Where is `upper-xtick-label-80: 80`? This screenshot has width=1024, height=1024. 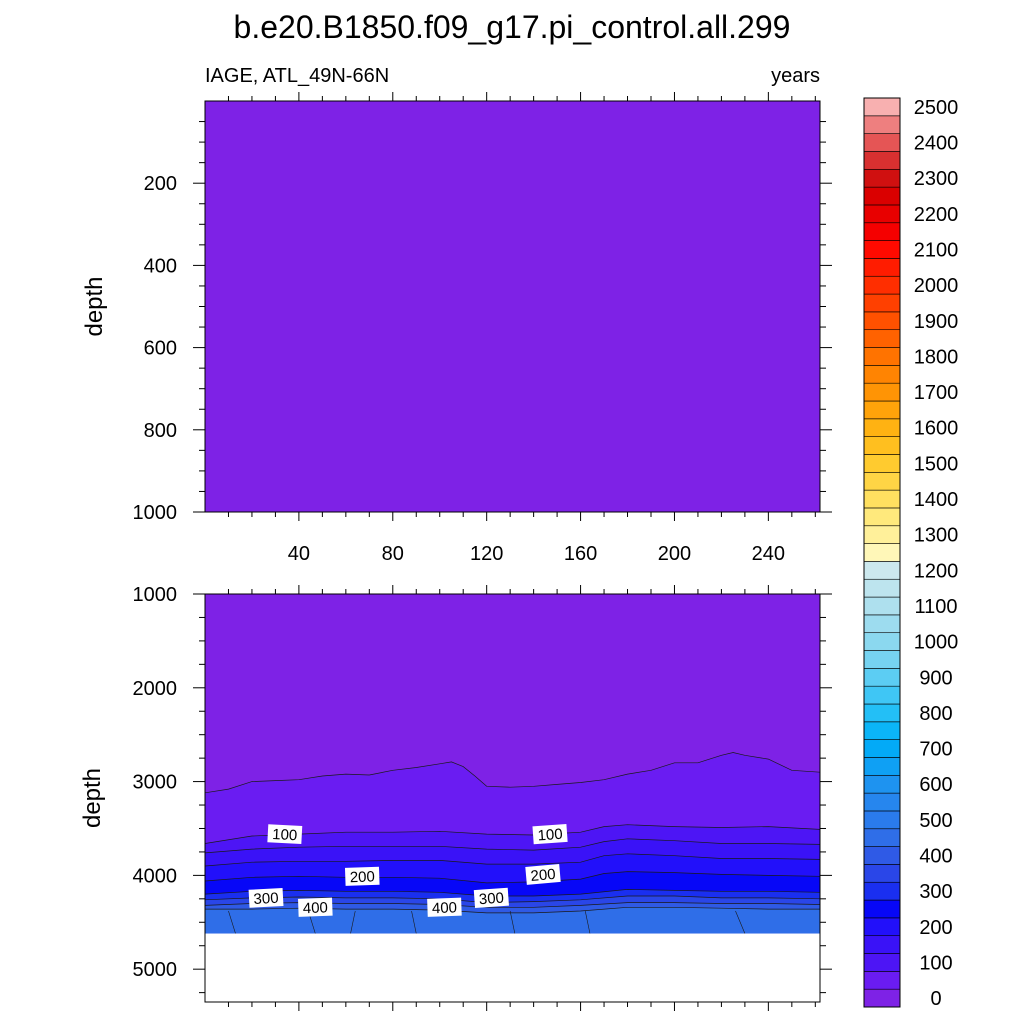 upper-xtick-label-80: 80 is located at coordinates (393, 554).